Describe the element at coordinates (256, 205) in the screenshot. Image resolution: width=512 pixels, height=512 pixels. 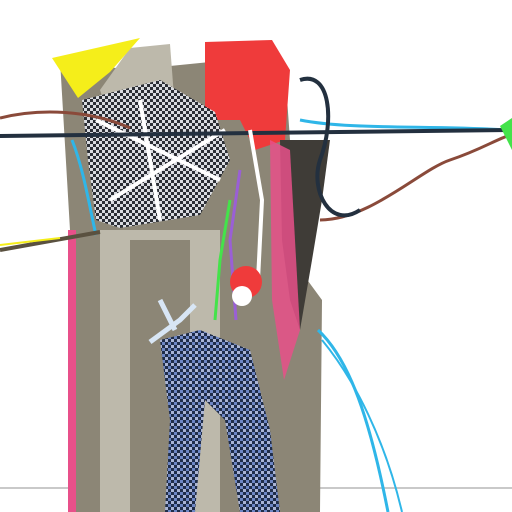
I see `hanging-figure-white` at that location.